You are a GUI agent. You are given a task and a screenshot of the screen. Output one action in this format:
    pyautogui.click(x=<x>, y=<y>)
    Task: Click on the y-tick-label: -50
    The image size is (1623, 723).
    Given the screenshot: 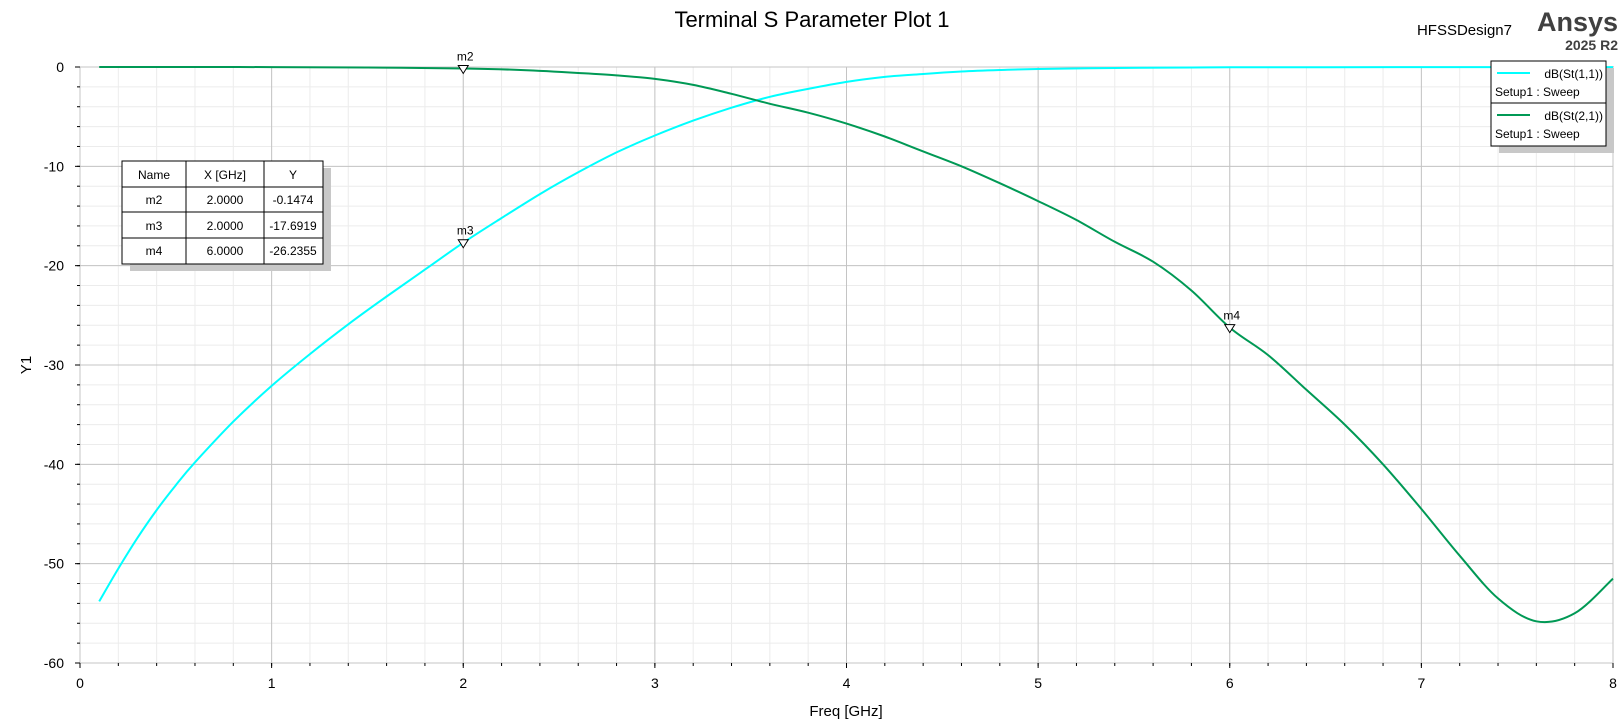 What is the action you would take?
    pyautogui.click(x=54, y=564)
    